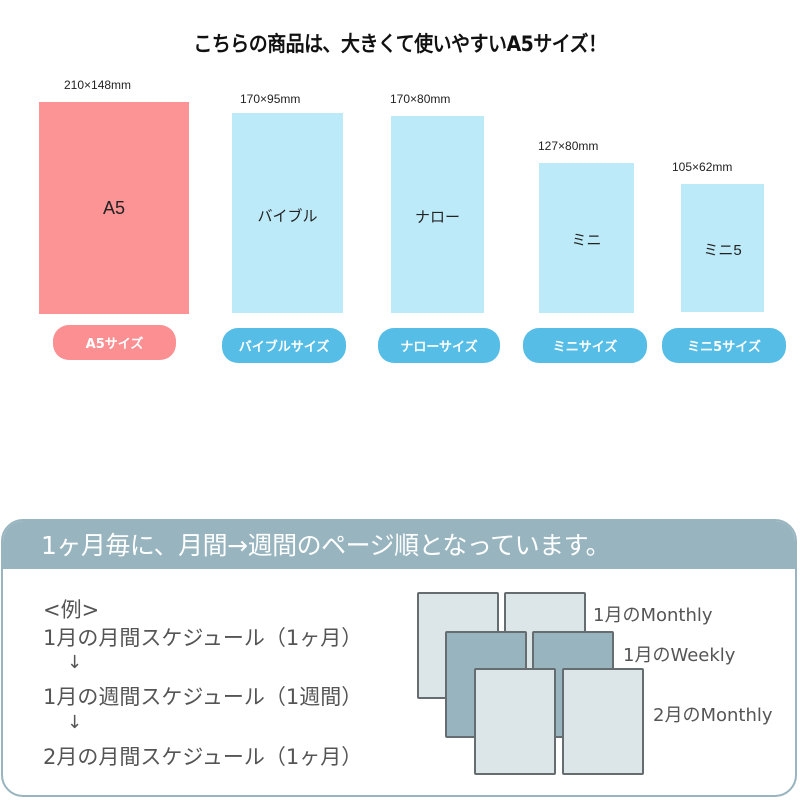 The height and width of the screenshot is (800, 800). I want to click on size-dimension-mini: 127×80mm, so click(568, 146).